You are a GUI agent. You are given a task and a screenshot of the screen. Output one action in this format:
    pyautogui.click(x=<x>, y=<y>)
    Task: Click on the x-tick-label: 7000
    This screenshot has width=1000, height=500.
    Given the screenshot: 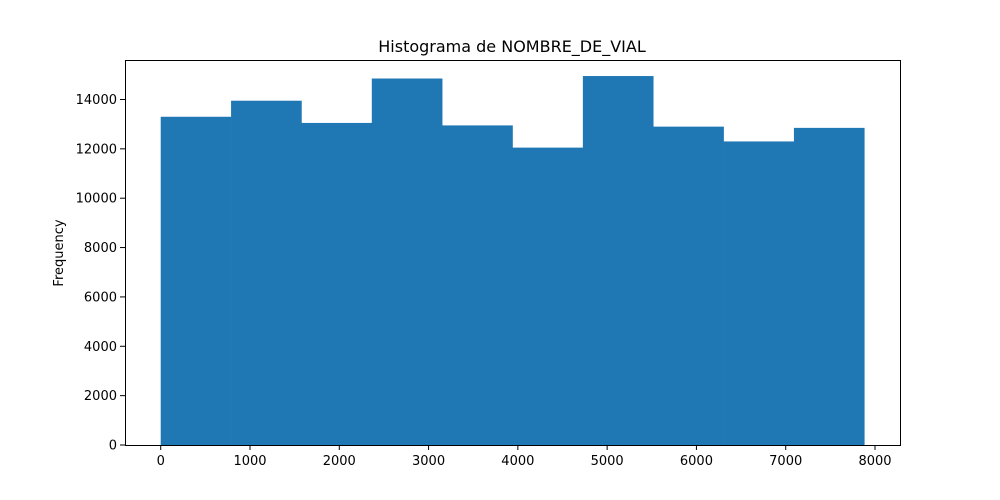 What is the action you would take?
    pyautogui.click(x=785, y=461)
    